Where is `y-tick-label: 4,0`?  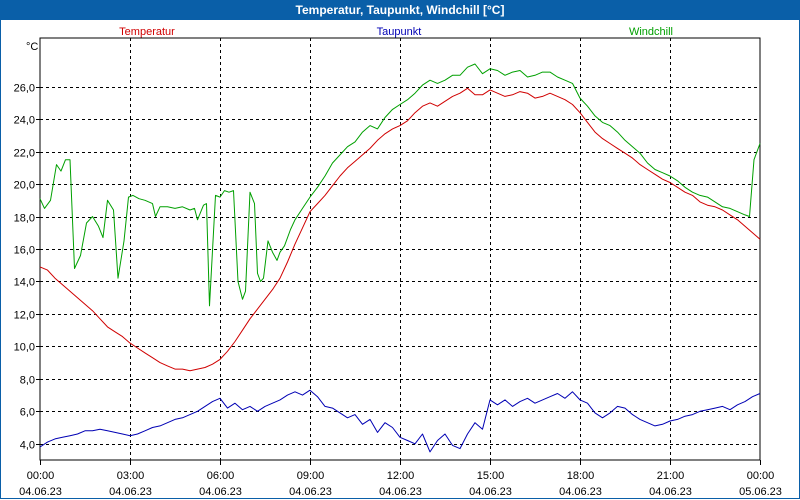
y-tick-label: 4,0 is located at coordinates (27, 446).